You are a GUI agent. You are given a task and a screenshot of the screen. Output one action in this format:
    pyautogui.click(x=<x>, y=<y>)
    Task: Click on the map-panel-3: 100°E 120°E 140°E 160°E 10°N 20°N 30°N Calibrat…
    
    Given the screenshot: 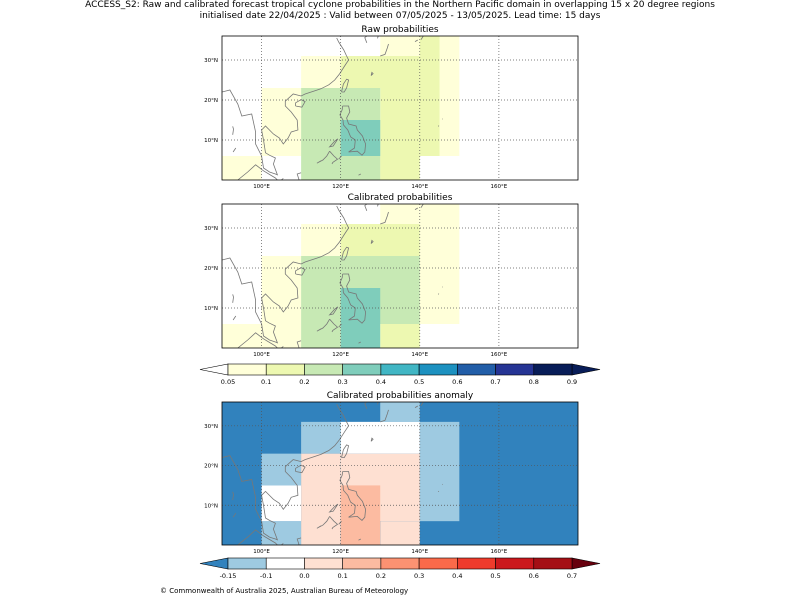 What is the action you would take?
    pyautogui.click(x=391, y=473)
    